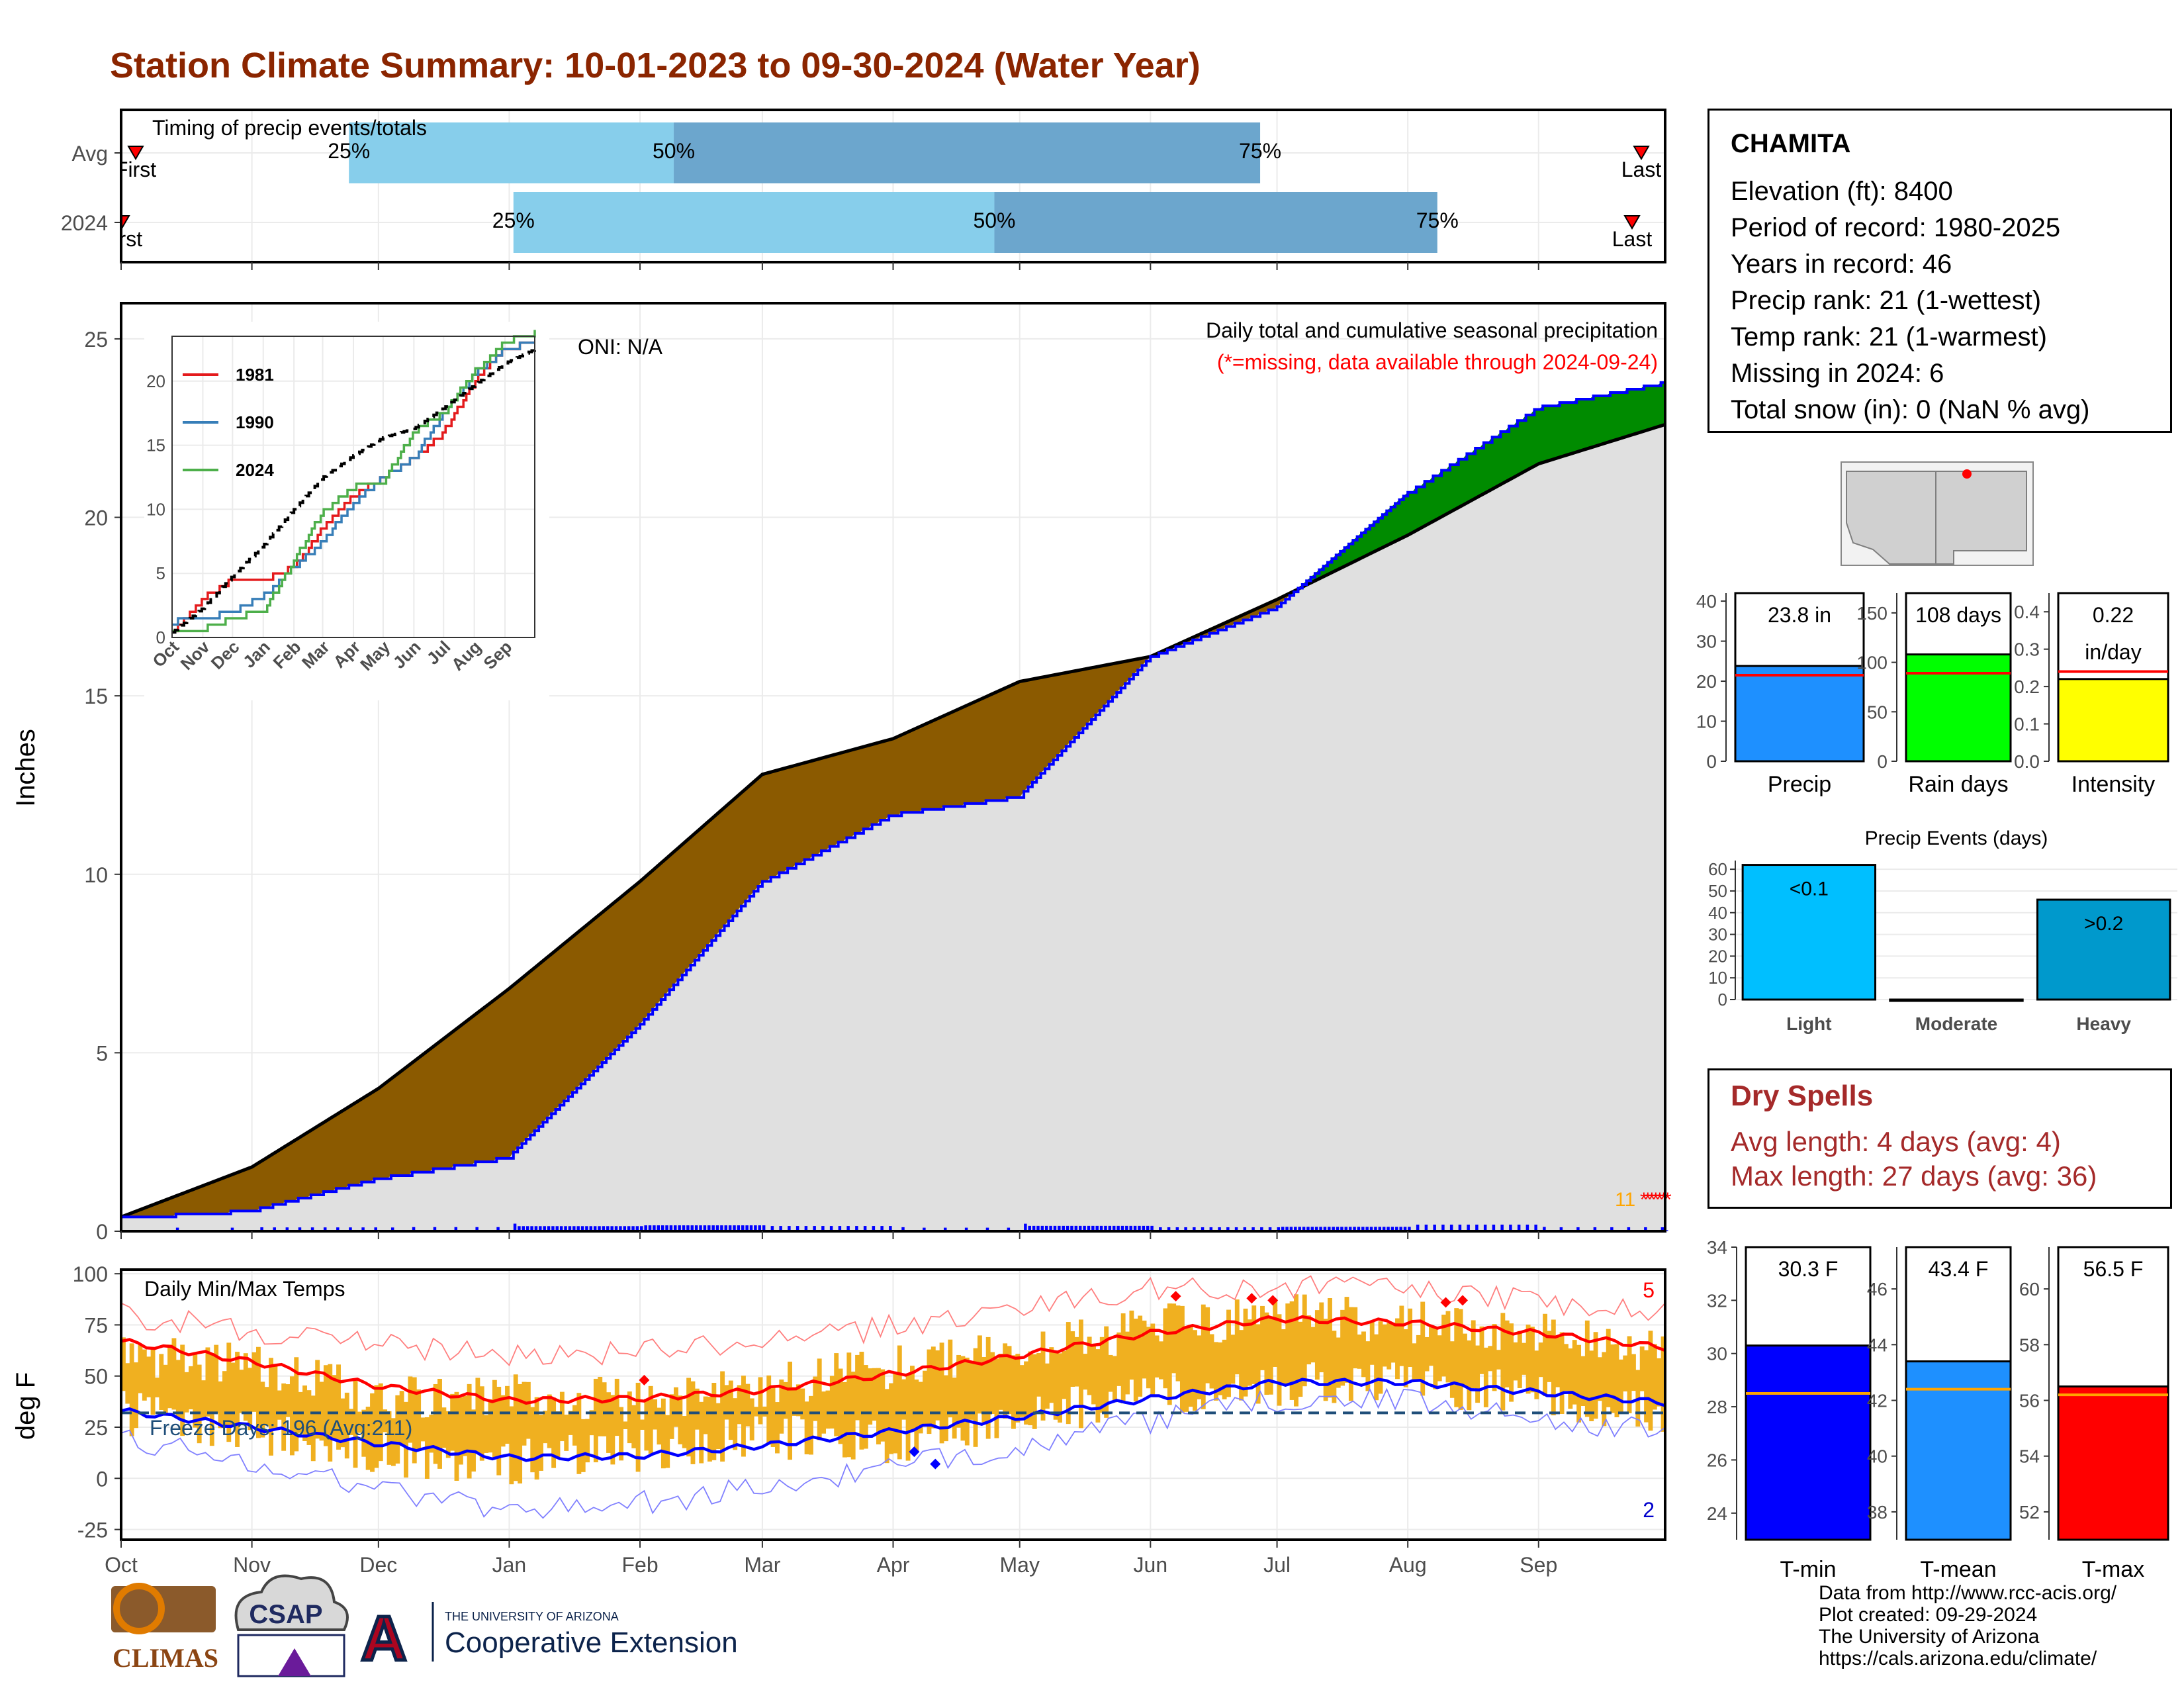 Image resolution: width=2184 pixels, height=1688 pixels. Describe the element at coordinates (349, 151) in the screenshot. I see `pct-label: 25%` at that location.